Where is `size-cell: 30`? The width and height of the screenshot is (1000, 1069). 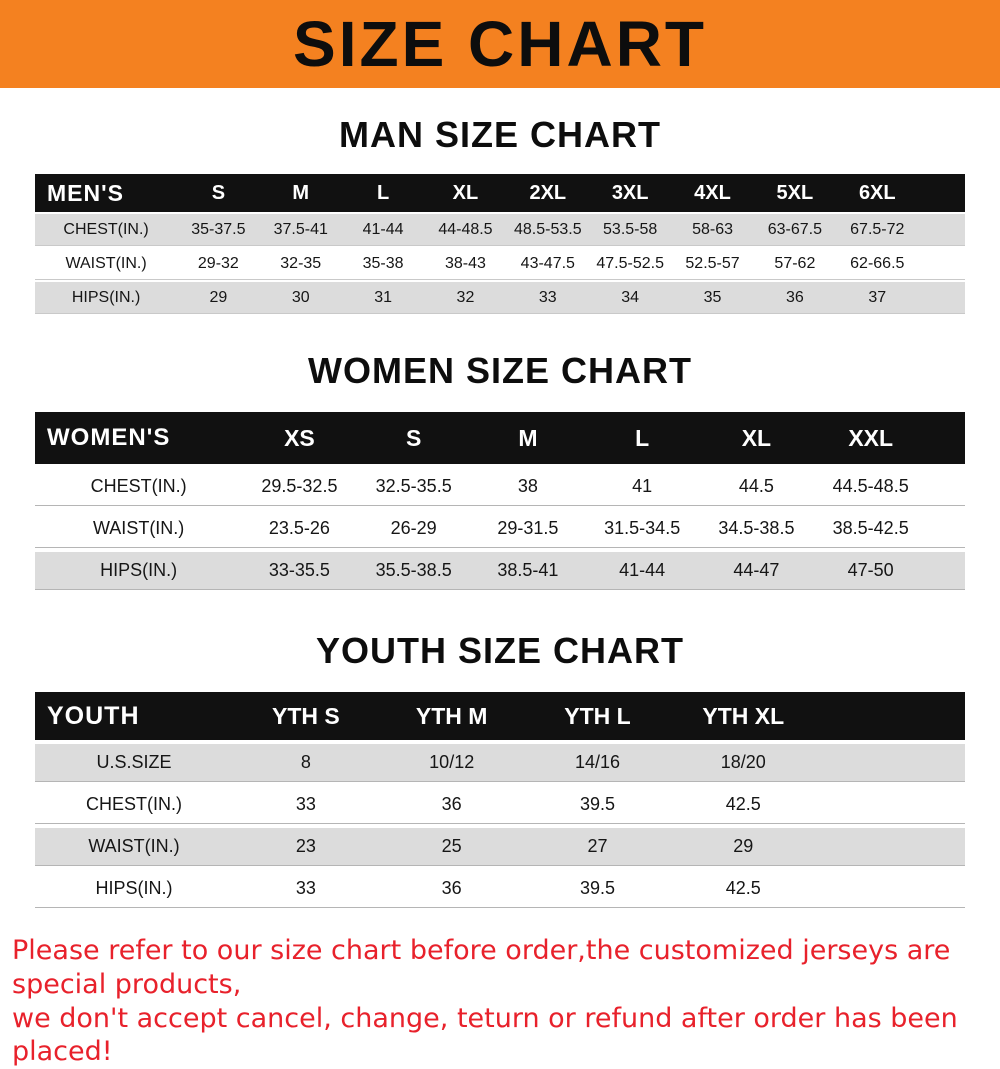 size-cell: 30 is located at coordinates (301, 298).